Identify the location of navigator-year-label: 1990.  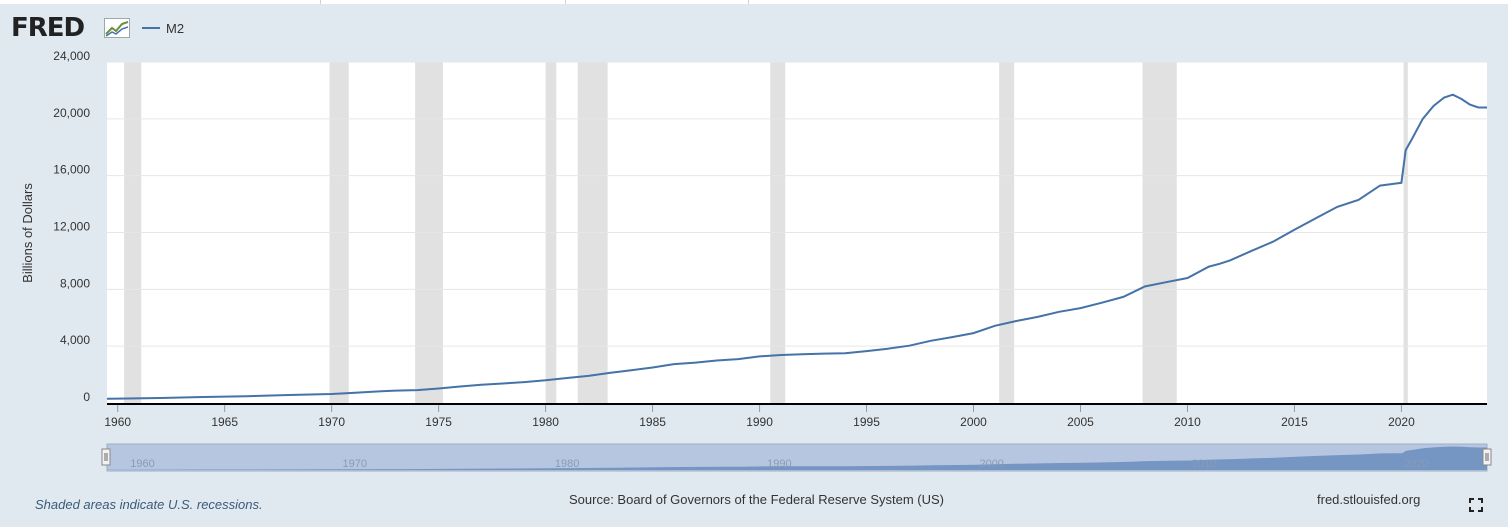
(779, 464).